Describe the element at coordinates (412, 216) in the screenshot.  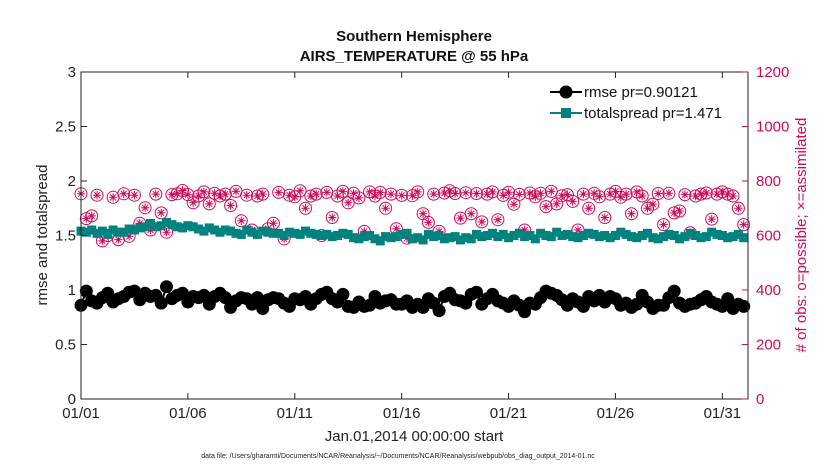
I see `obs-possible-series` at that location.